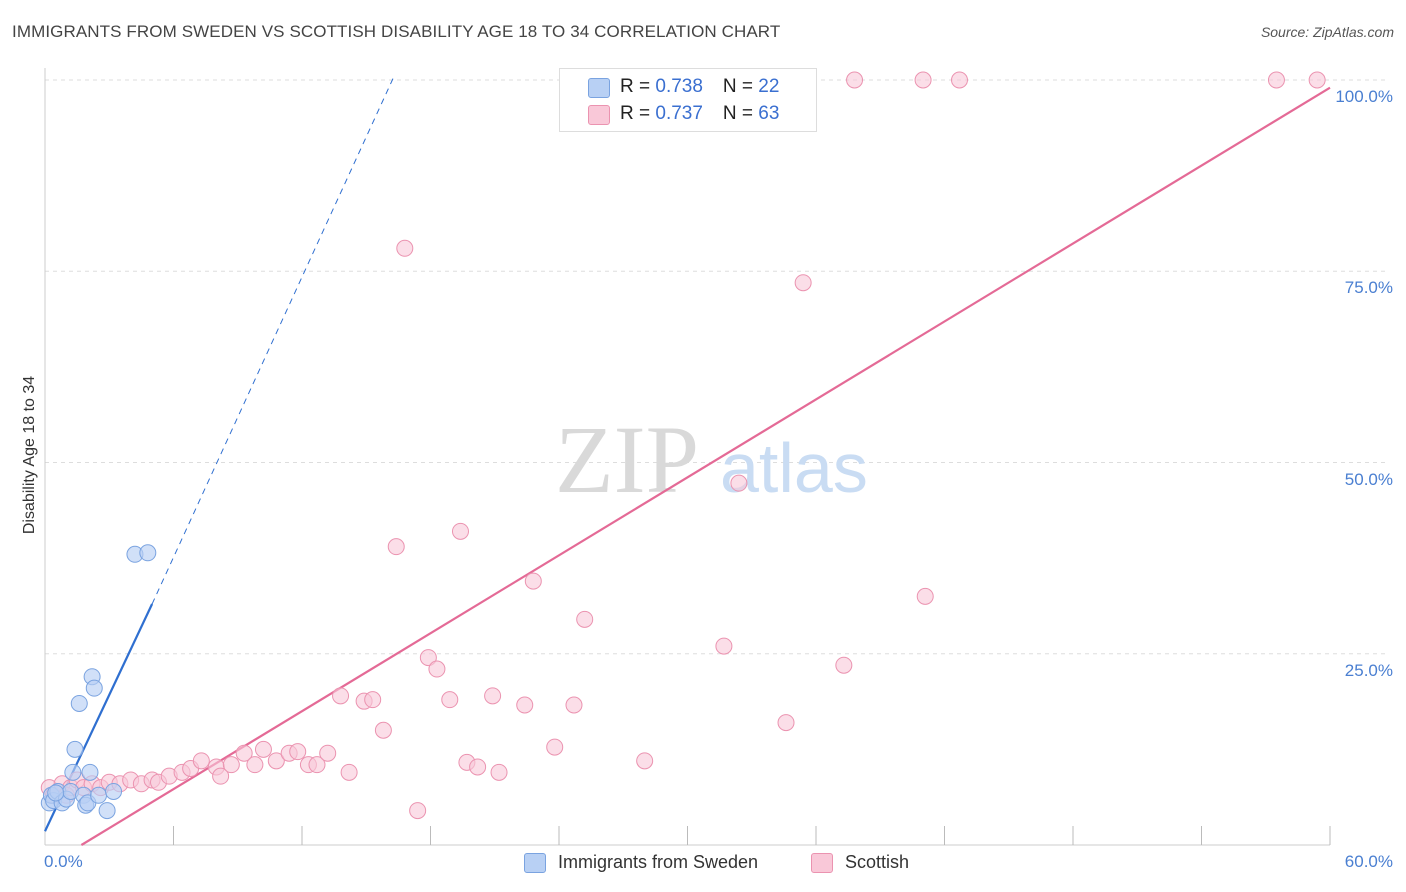 The height and width of the screenshot is (892, 1406). Describe the element at coordinates (877, 862) in the screenshot. I see `legend-label-scottish: Scottish` at that location.